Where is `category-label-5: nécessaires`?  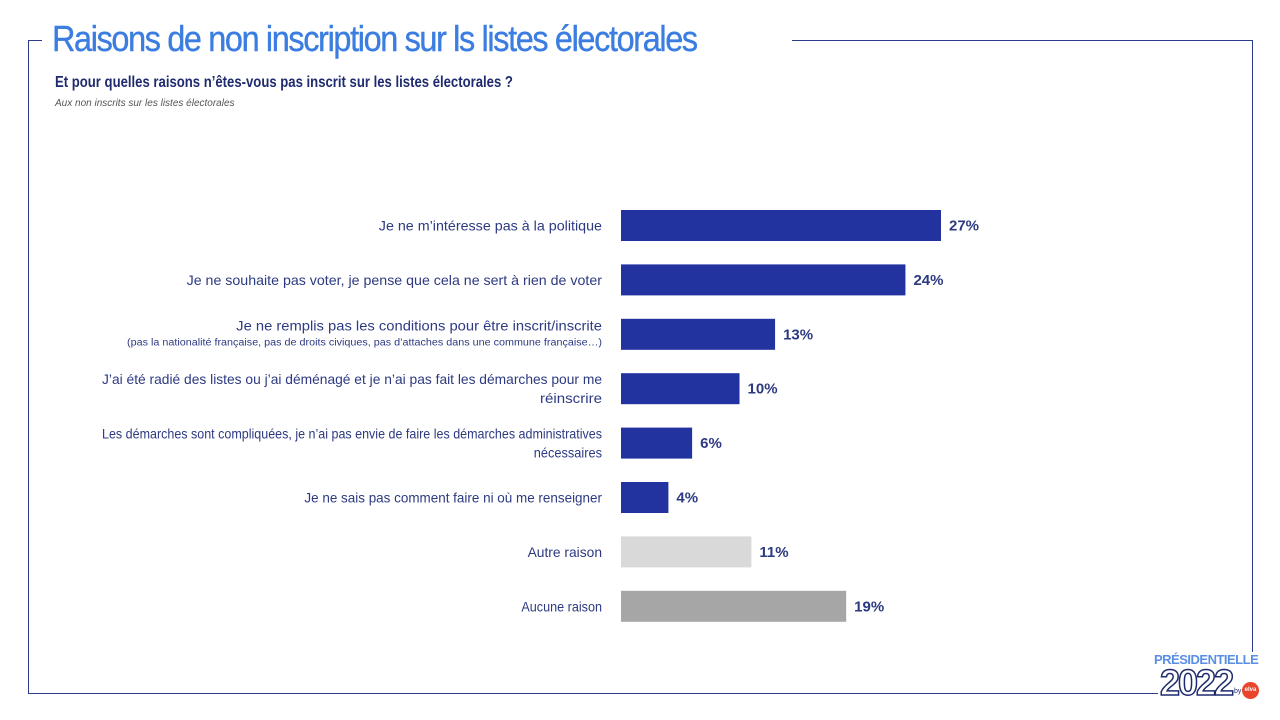 category-label-5: nécessaires is located at coordinates (568, 453).